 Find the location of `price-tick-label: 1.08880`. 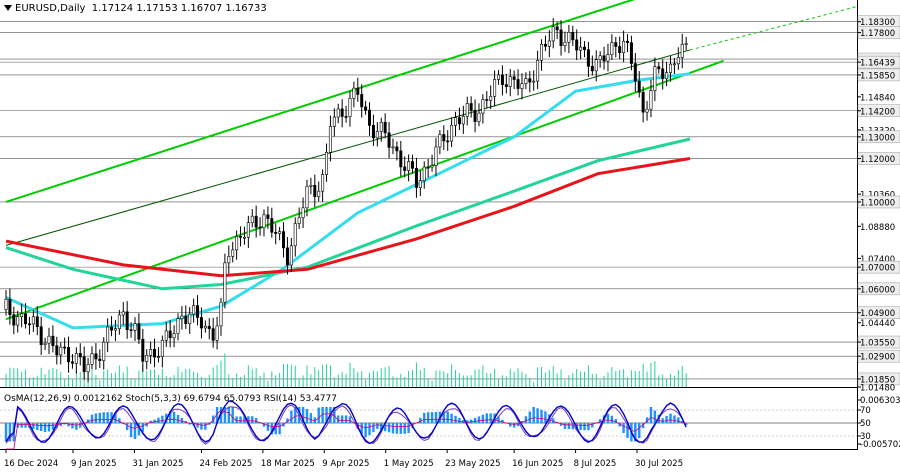

price-tick-label: 1.08880 is located at coordinates (877, 228).